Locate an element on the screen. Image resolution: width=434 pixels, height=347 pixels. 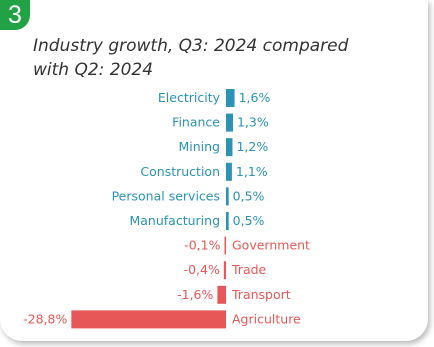
bar-trade is located at coordinates (224, 270).